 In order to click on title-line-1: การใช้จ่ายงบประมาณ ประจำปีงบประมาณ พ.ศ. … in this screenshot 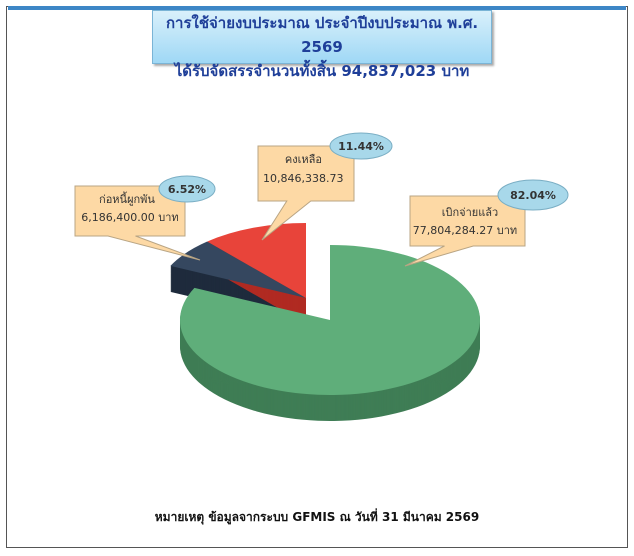, I will do `click(322, 35)`.